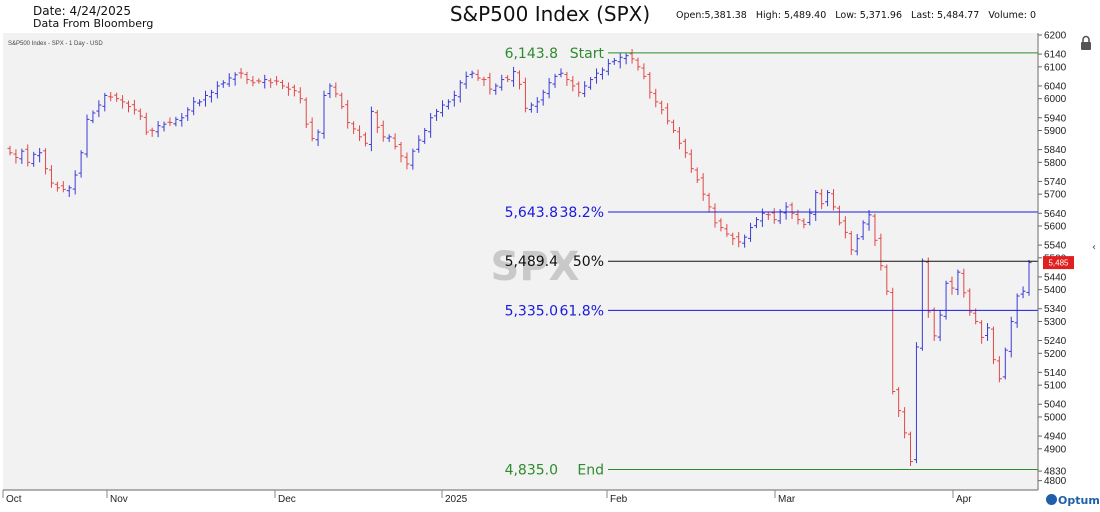 The height and width of the screenshot is (512, 1100). What do you see at coordinates (1055, 309) in the screenshot?
I see `y-tick-label: 5340` at bounding box center [1055, 309].